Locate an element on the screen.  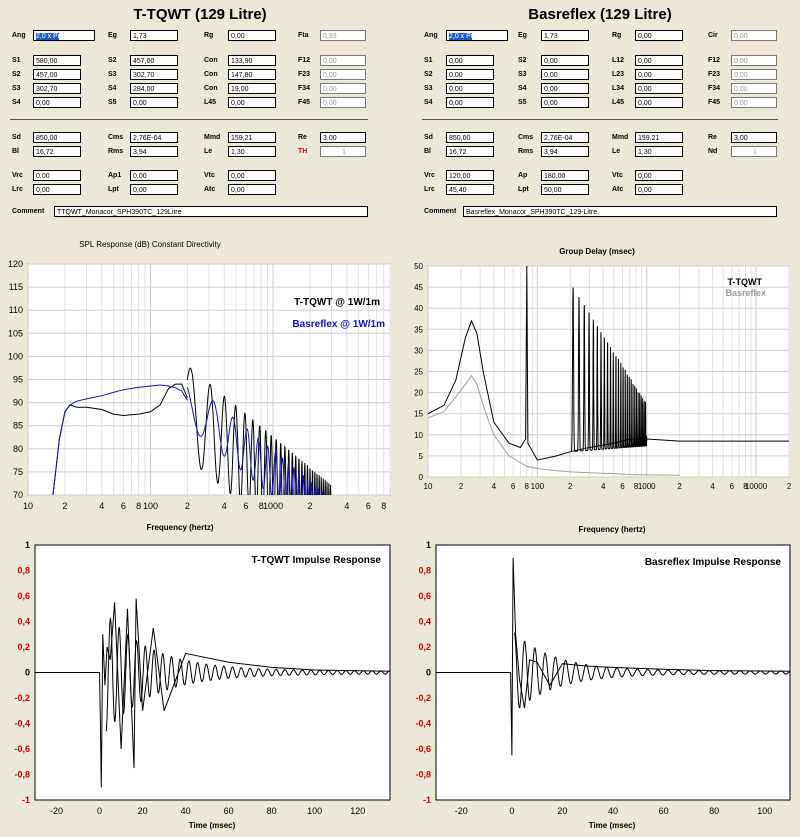
spl-xtick-label: 6 is located at coordinates (368, 506).